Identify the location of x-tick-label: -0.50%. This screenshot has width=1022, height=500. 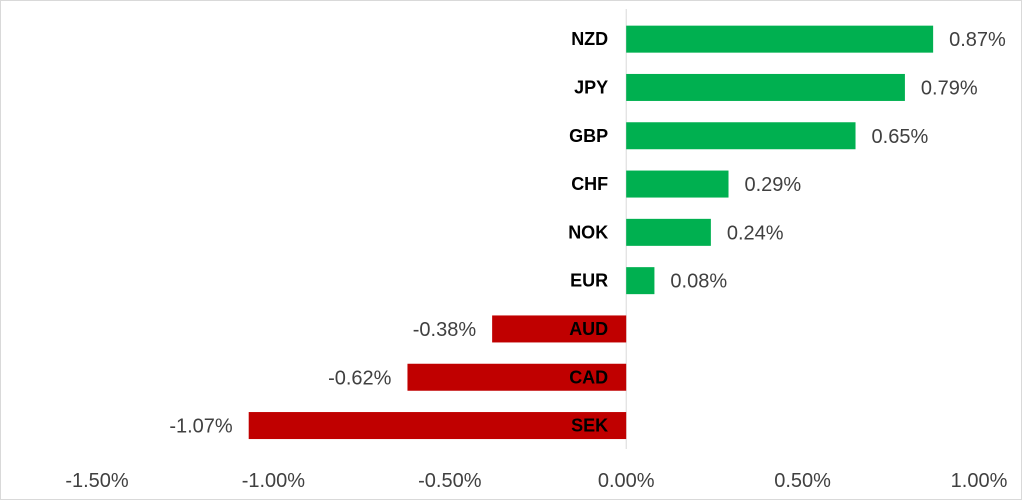
(450, 481).